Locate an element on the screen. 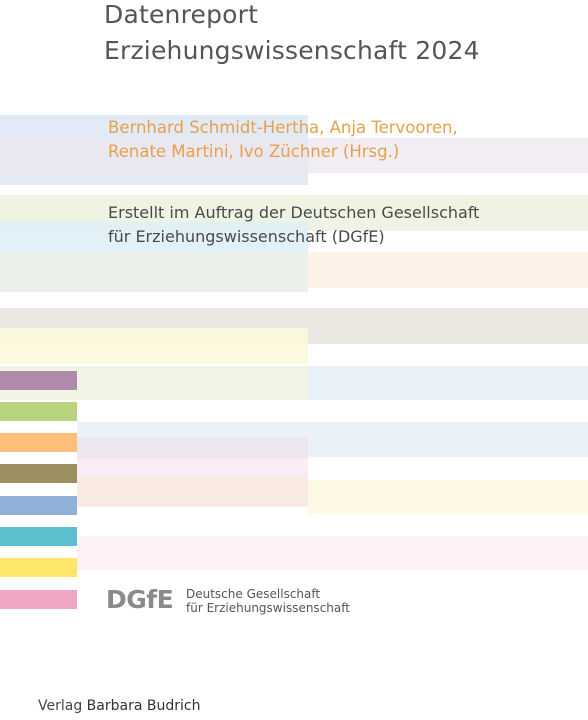  title-line-2: Erziehungswissenschaft 2024 is located at coordinates (292, 50).